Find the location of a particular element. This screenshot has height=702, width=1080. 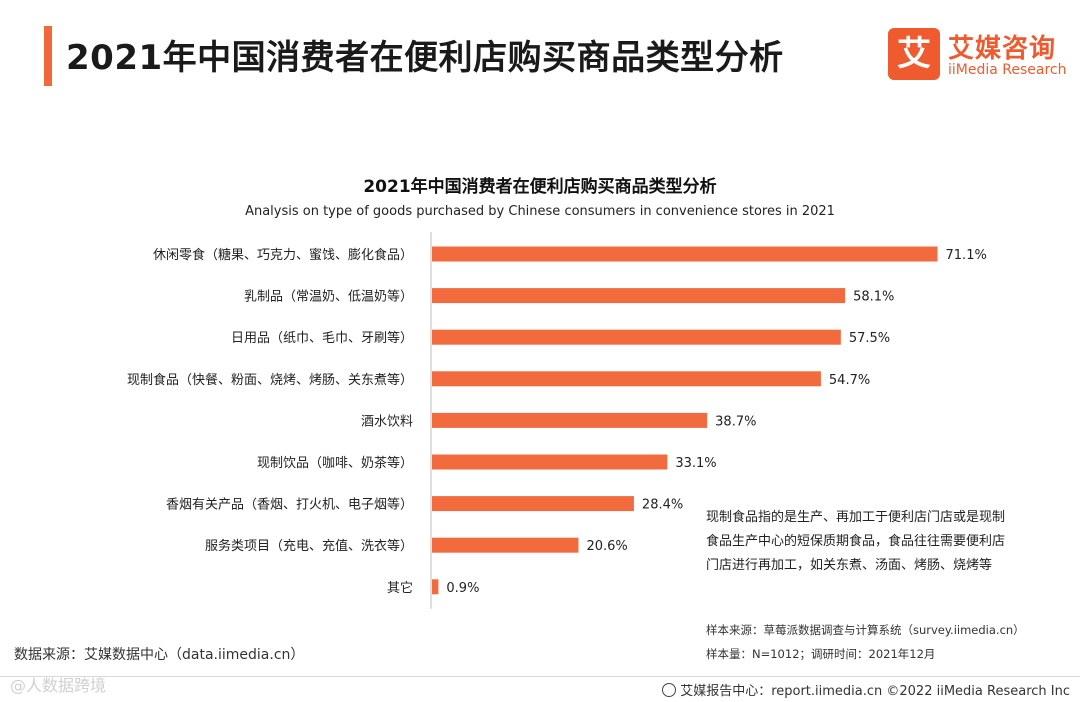

iimedia-logo: 艾 艾媒咨询 iiMedia Research is located at coordinates (978, 55).